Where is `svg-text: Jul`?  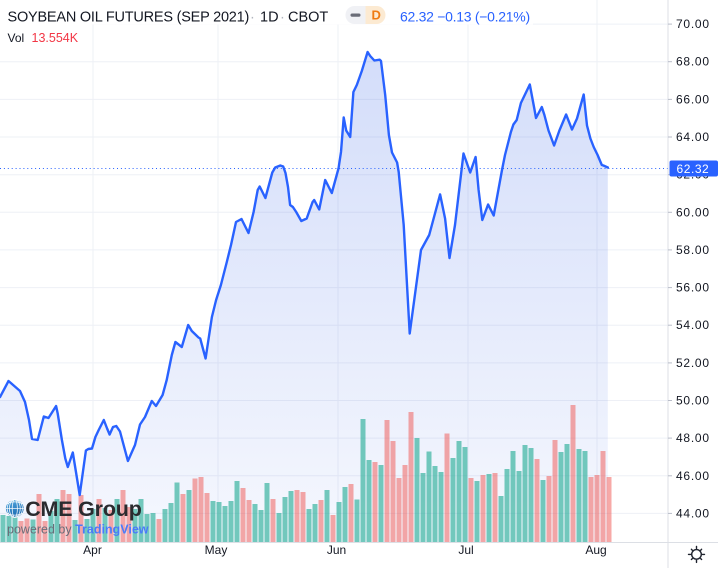
svg-text: Jul is located at coordinates (465, 550).